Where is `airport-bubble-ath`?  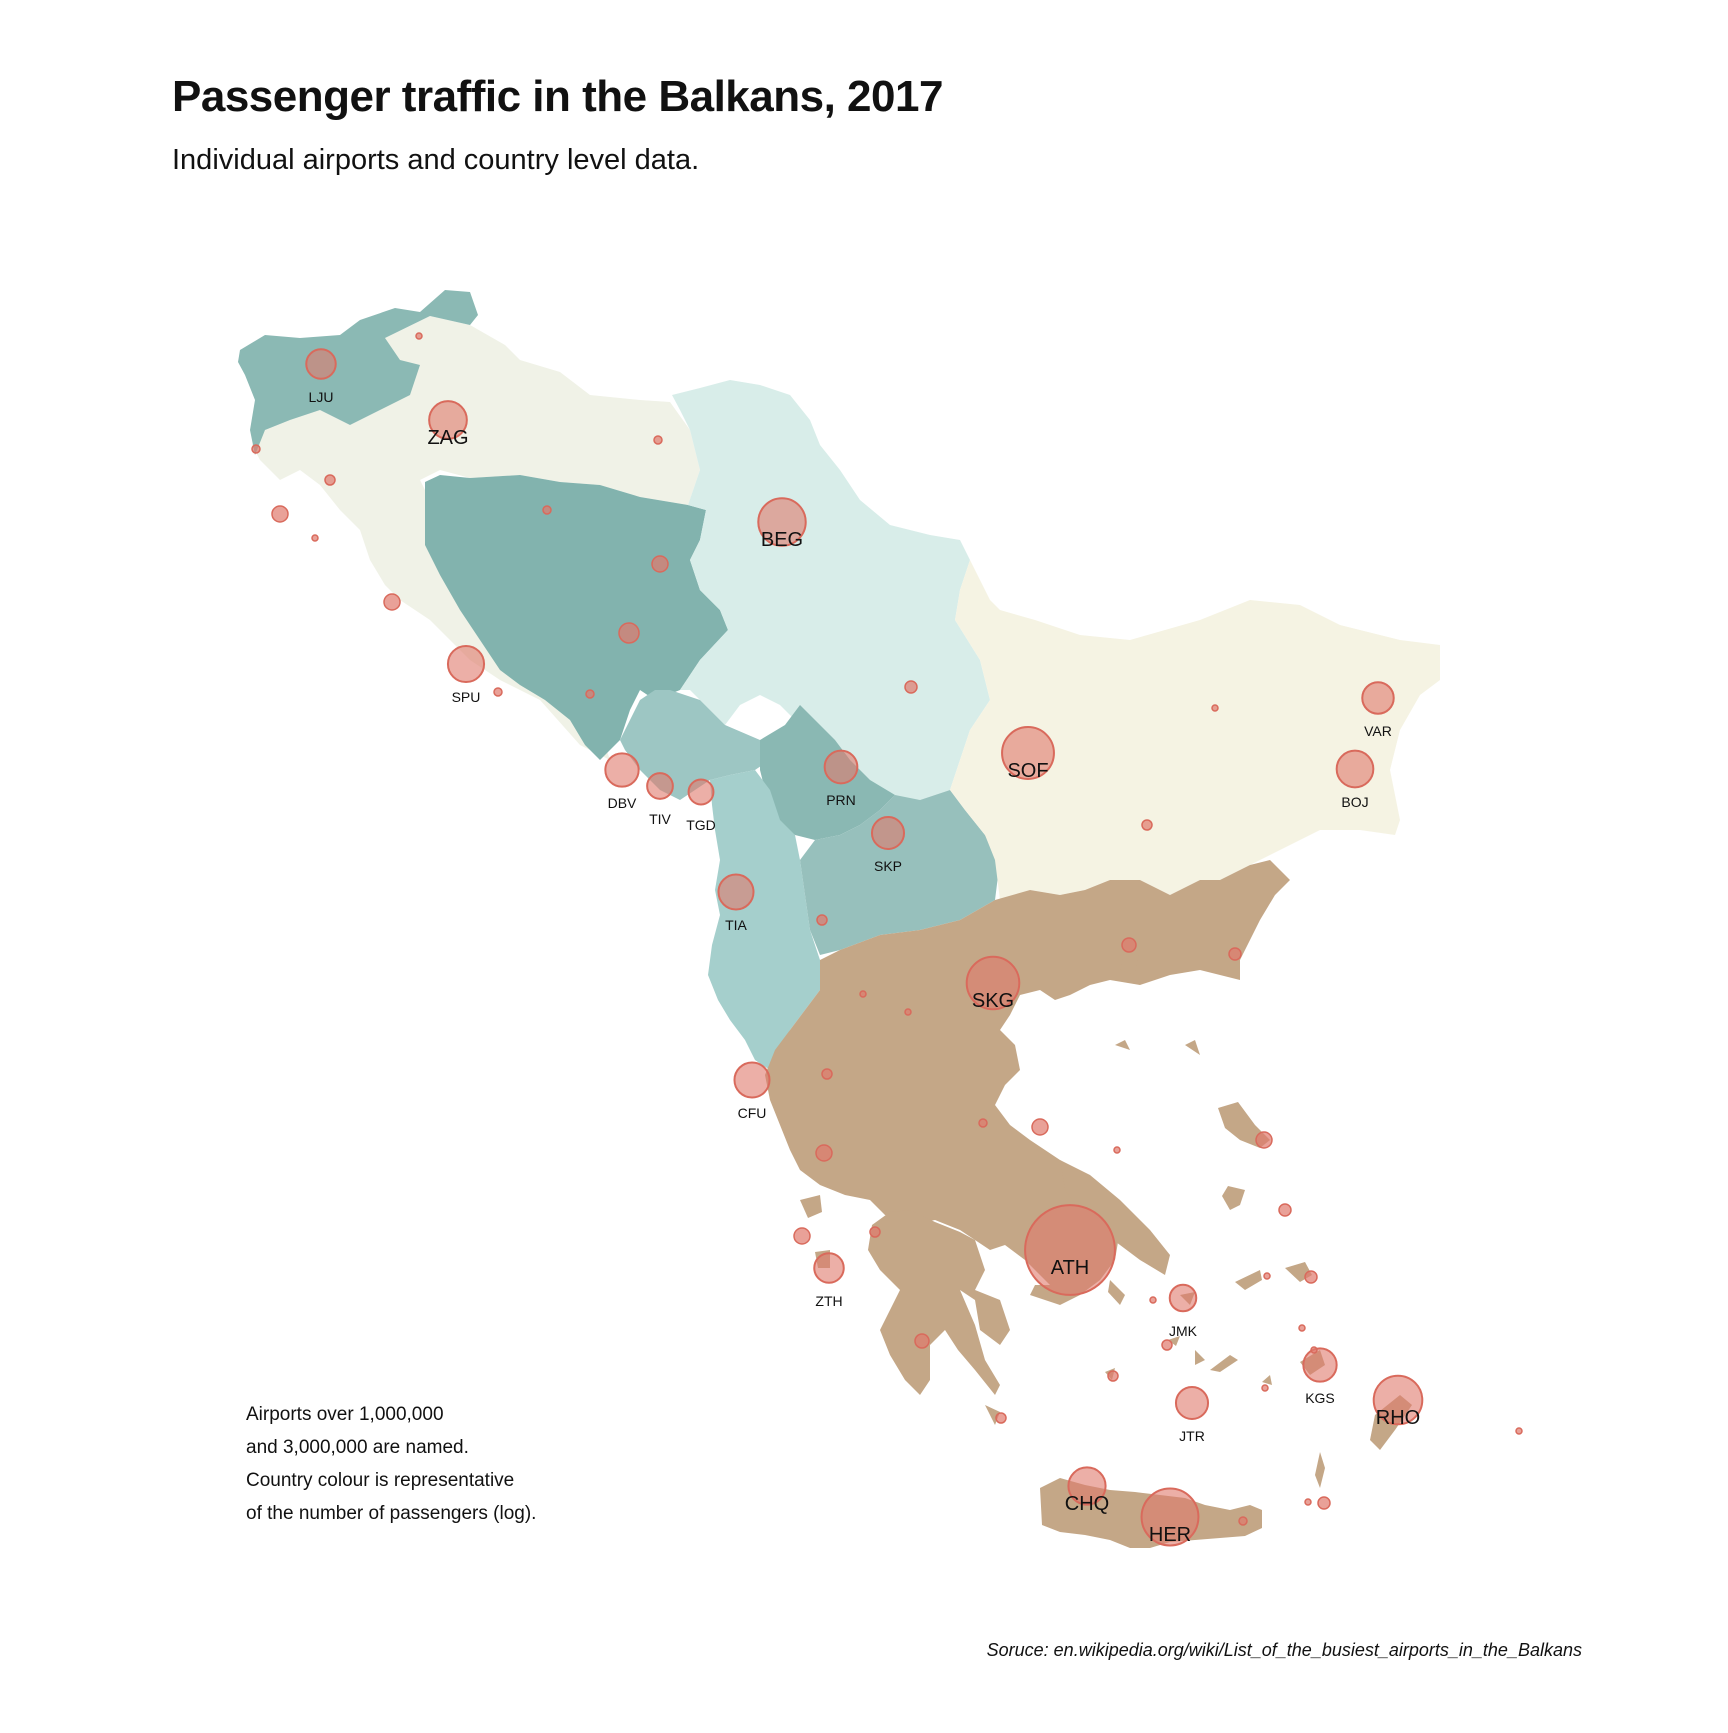 airport-bubble-ath is located at coordinates (1070, 1250).